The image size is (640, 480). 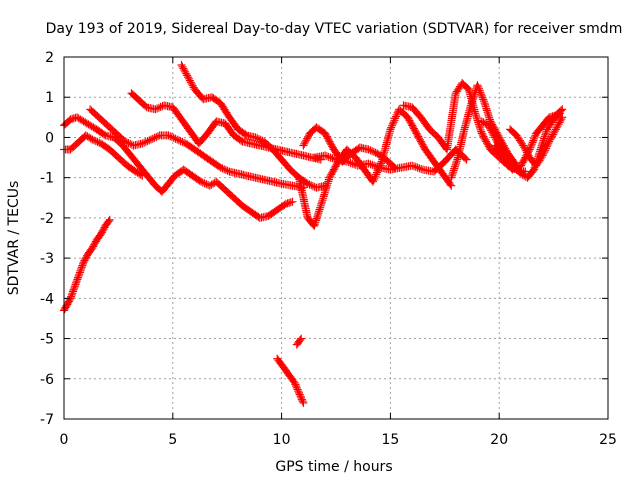 What do you see at coordinates (172, 440) in the screenshot?
I see `x-tick-label: 5` at bounding box center [172, 440].